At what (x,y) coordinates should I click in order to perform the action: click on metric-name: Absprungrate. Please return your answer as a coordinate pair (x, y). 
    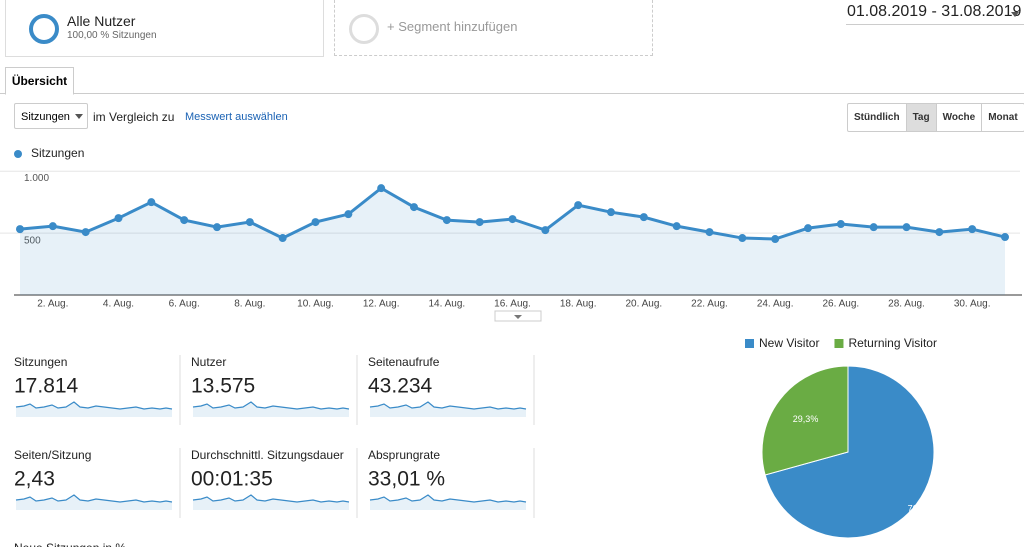
    Looking at the image, I should click on (404, 455).